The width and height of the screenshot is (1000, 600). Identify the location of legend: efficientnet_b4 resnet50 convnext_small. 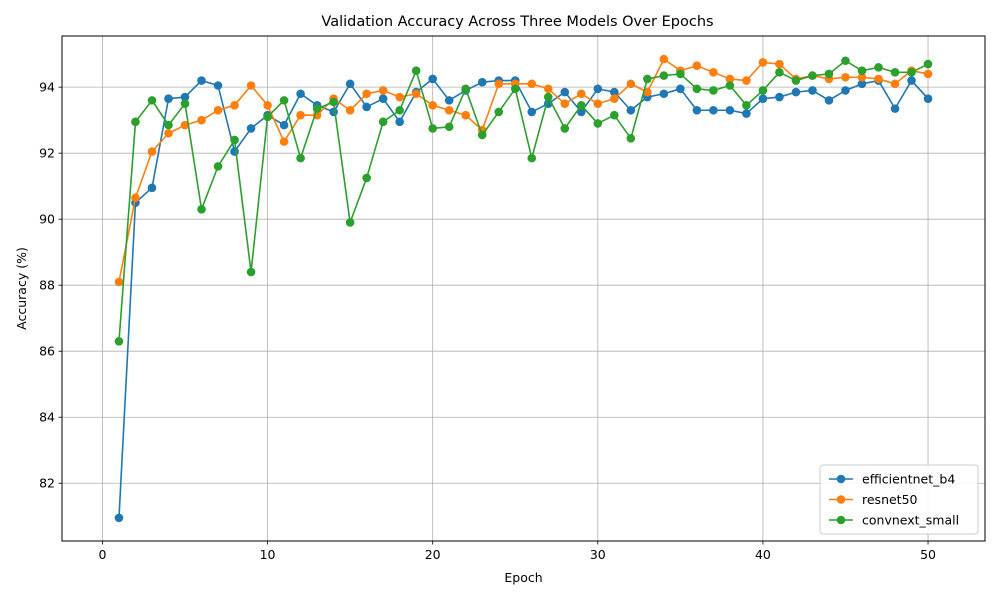
(899, 499).